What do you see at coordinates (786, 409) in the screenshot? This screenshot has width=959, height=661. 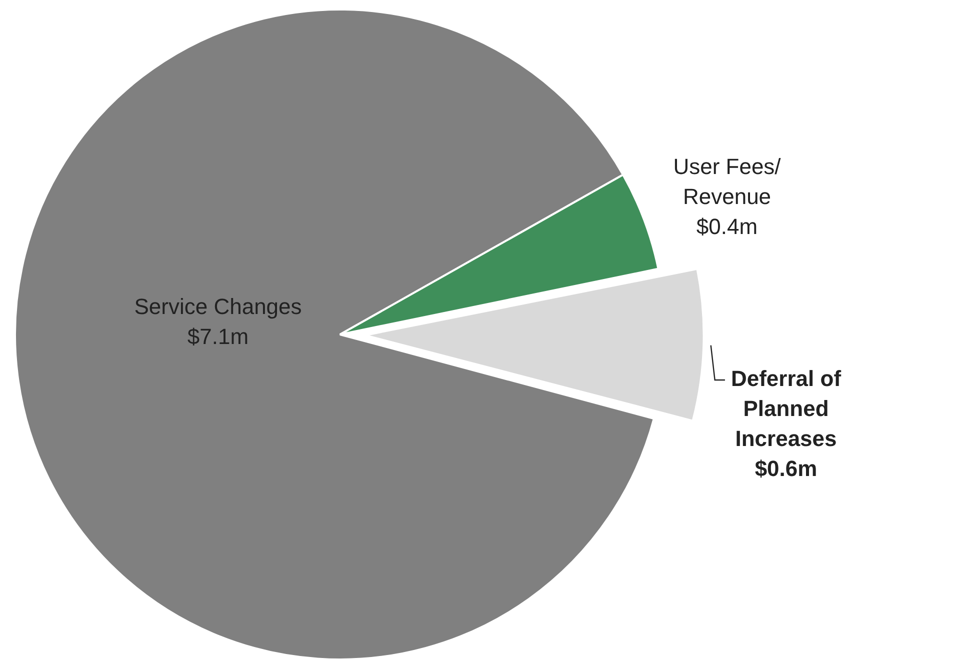 I see `slice-label: Deferral of Planned Increases` at bounding box center [786, 409].